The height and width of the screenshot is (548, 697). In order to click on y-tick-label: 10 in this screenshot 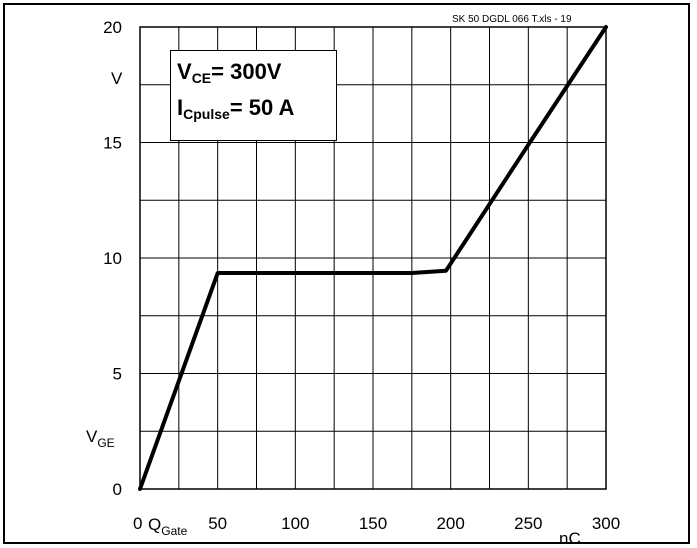, I will do `click(112, 258)`.